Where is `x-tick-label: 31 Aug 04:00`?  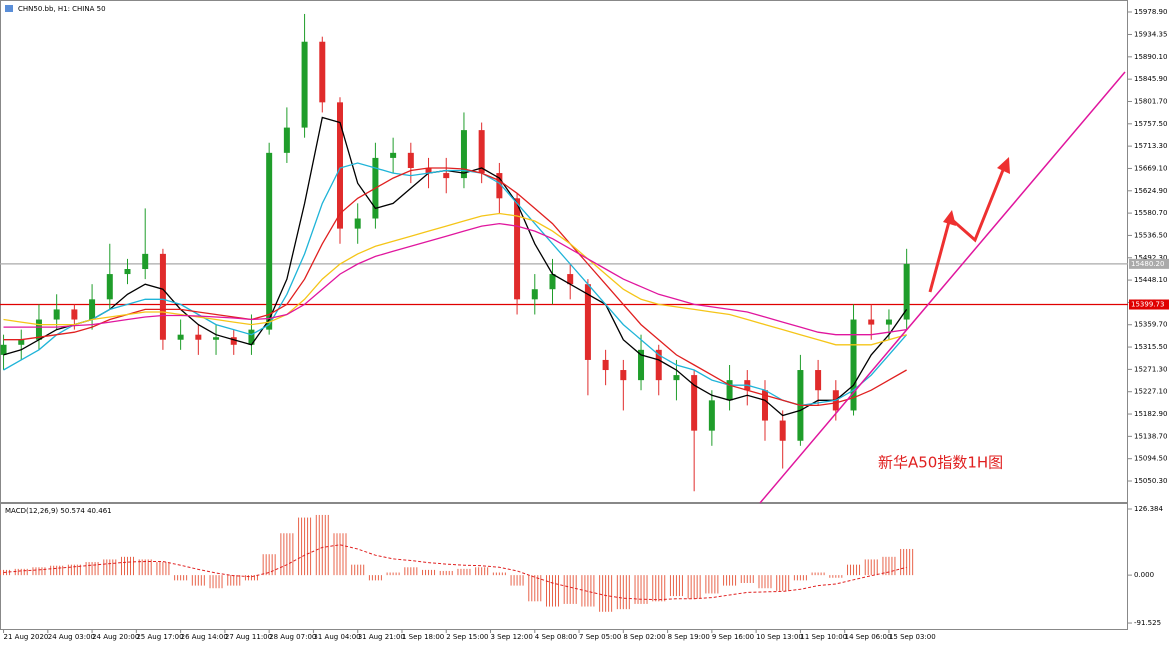 x-tick-label: 31 Aug 04:00 is located at coordinates (336, 637).